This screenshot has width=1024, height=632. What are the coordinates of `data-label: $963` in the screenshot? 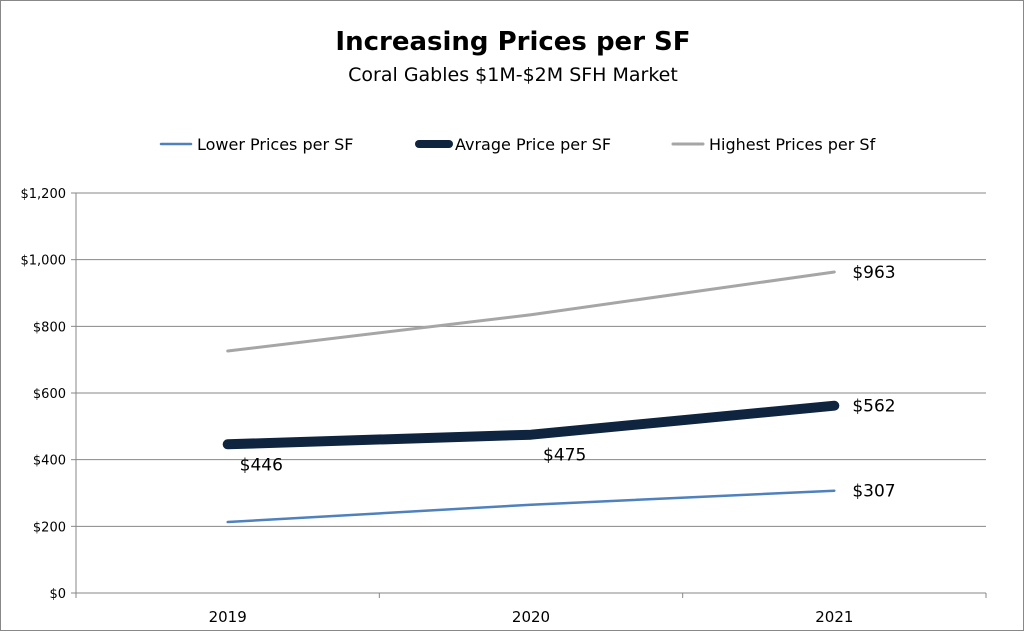 It's located at (873, 273).